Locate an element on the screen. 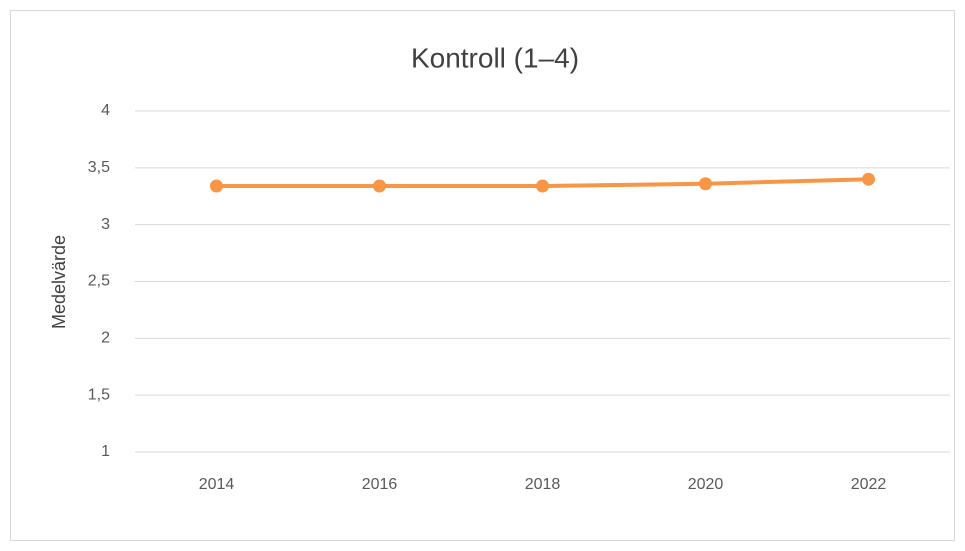 The image size is (965, 551). x-tick-label: 2016 is located at coordinates (380, 484).